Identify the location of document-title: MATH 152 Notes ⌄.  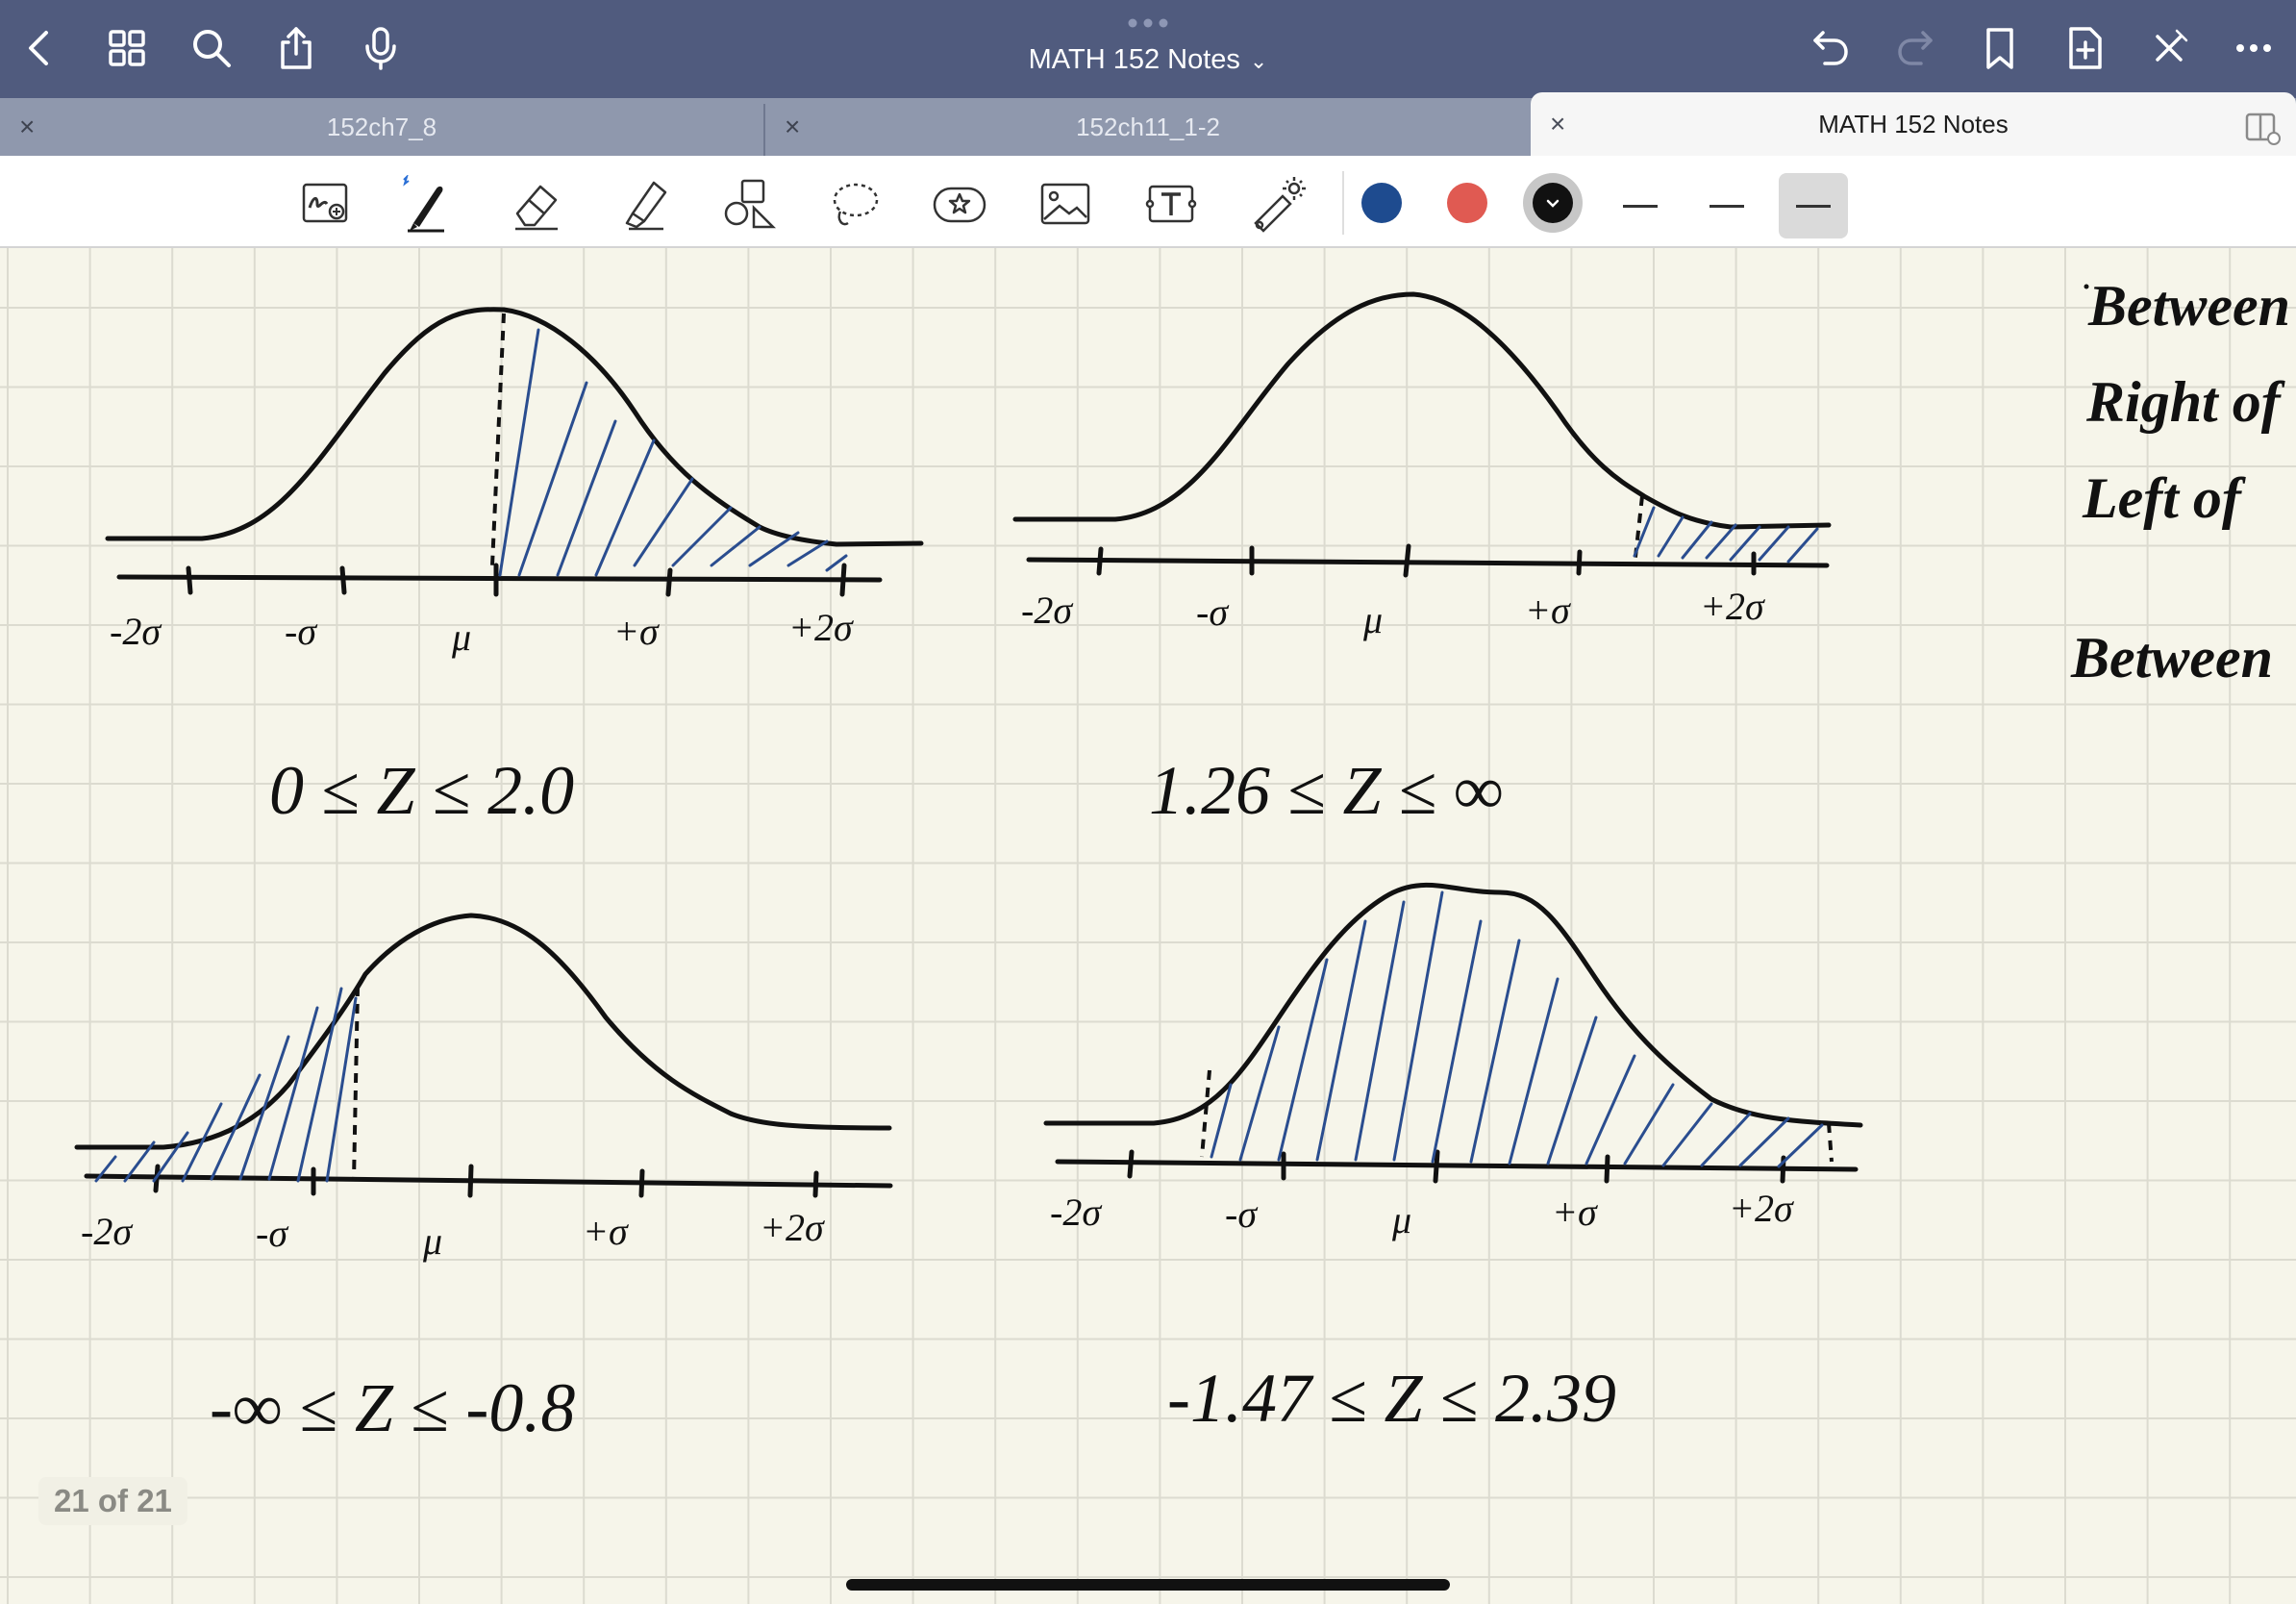
(1148, 60).